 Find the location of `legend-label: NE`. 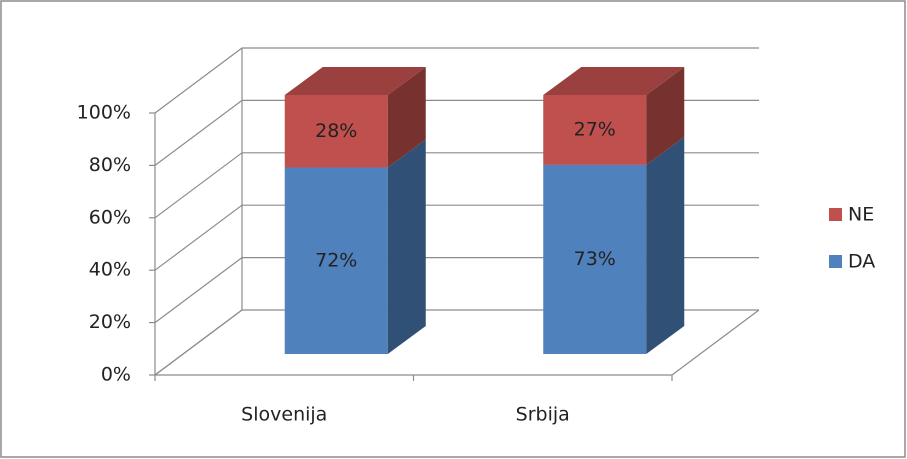

legend-label: NE is located at coordinates (861, 215).